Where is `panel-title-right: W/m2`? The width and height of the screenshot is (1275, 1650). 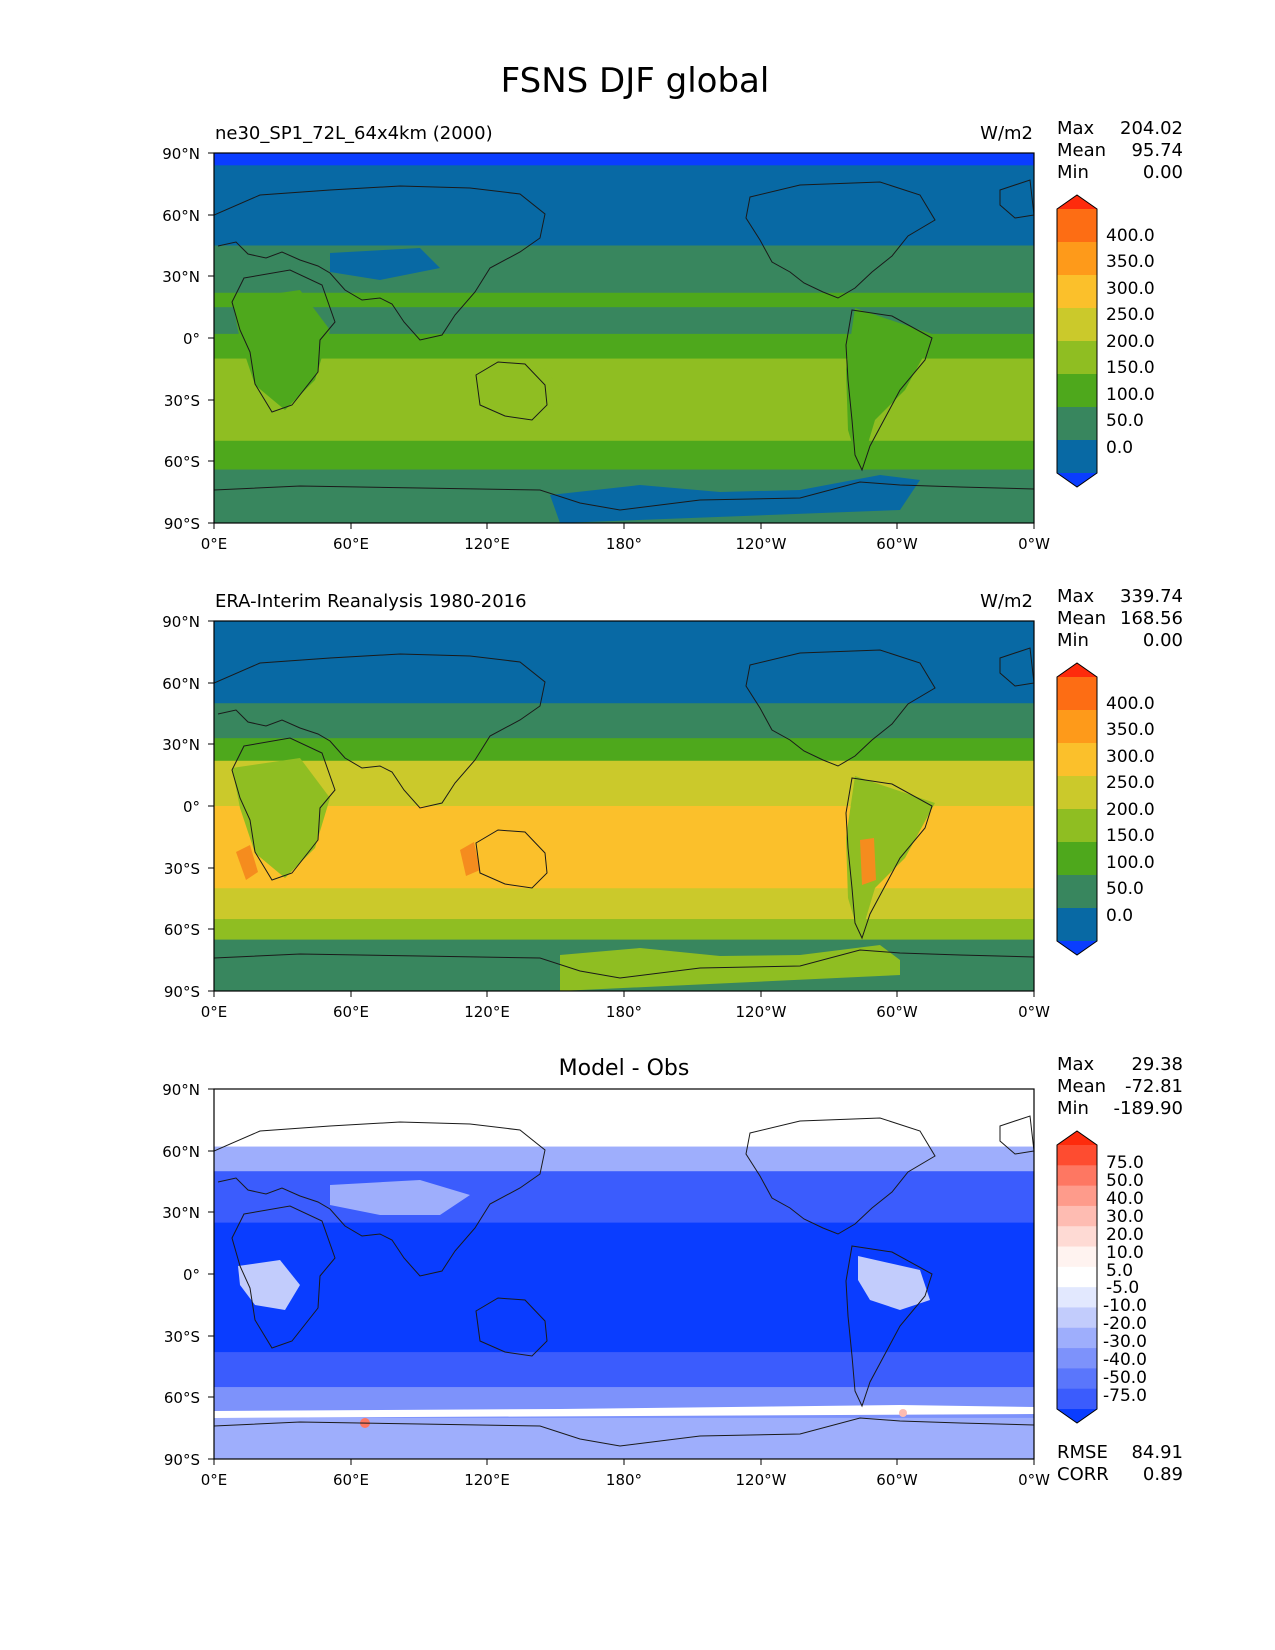
panel-title-right: W/m2 is located at coordinates (1006, 601).